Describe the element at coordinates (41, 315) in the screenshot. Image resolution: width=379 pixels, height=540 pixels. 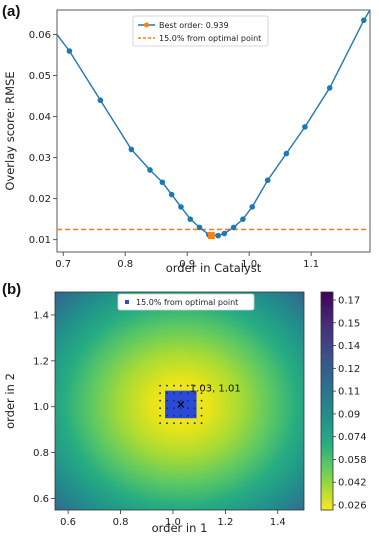
I see `y-tick-label-b: 1.4` at that location.